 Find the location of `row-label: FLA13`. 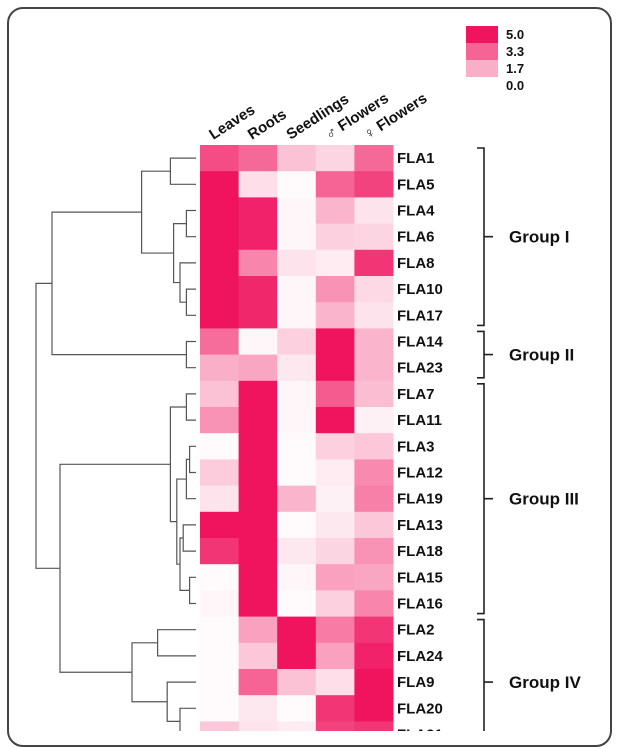

row-label: FLA13 is located at coordinates (420, 525).